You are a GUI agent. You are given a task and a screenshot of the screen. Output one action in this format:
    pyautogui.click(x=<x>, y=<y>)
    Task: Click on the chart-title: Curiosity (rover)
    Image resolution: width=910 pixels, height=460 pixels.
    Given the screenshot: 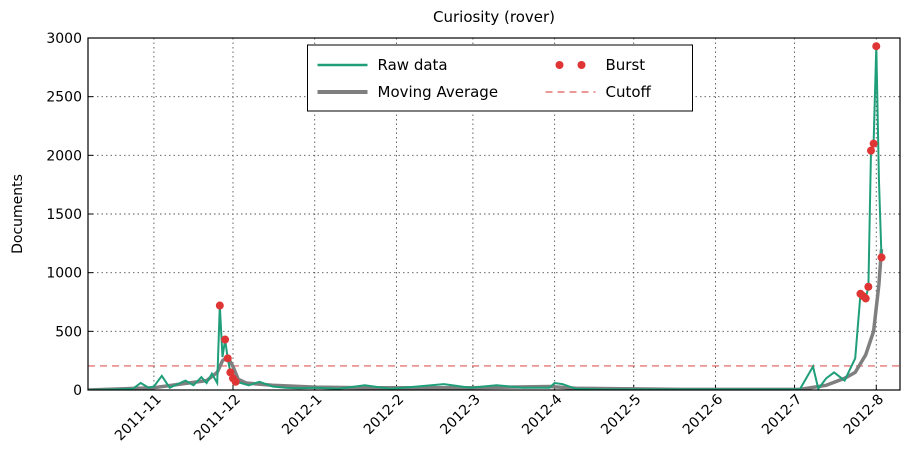 What is the action you would take?
    pyautogui.click(x=494, y=17)
    